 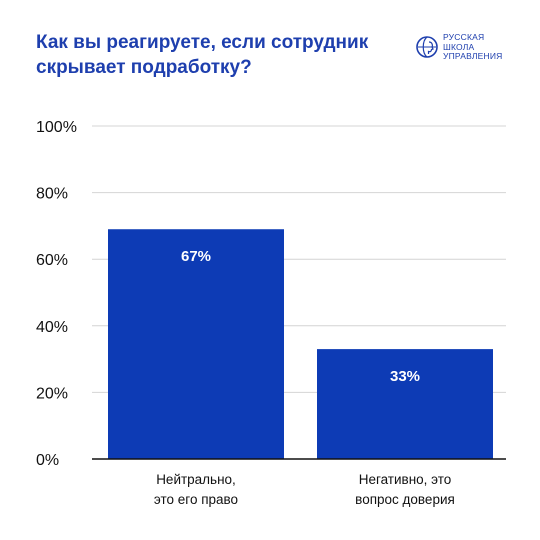 What do you see at coordinates (56, 127) in the screenshot?
I see `y-tick-label: 100%` at bounding box center [56, 127].